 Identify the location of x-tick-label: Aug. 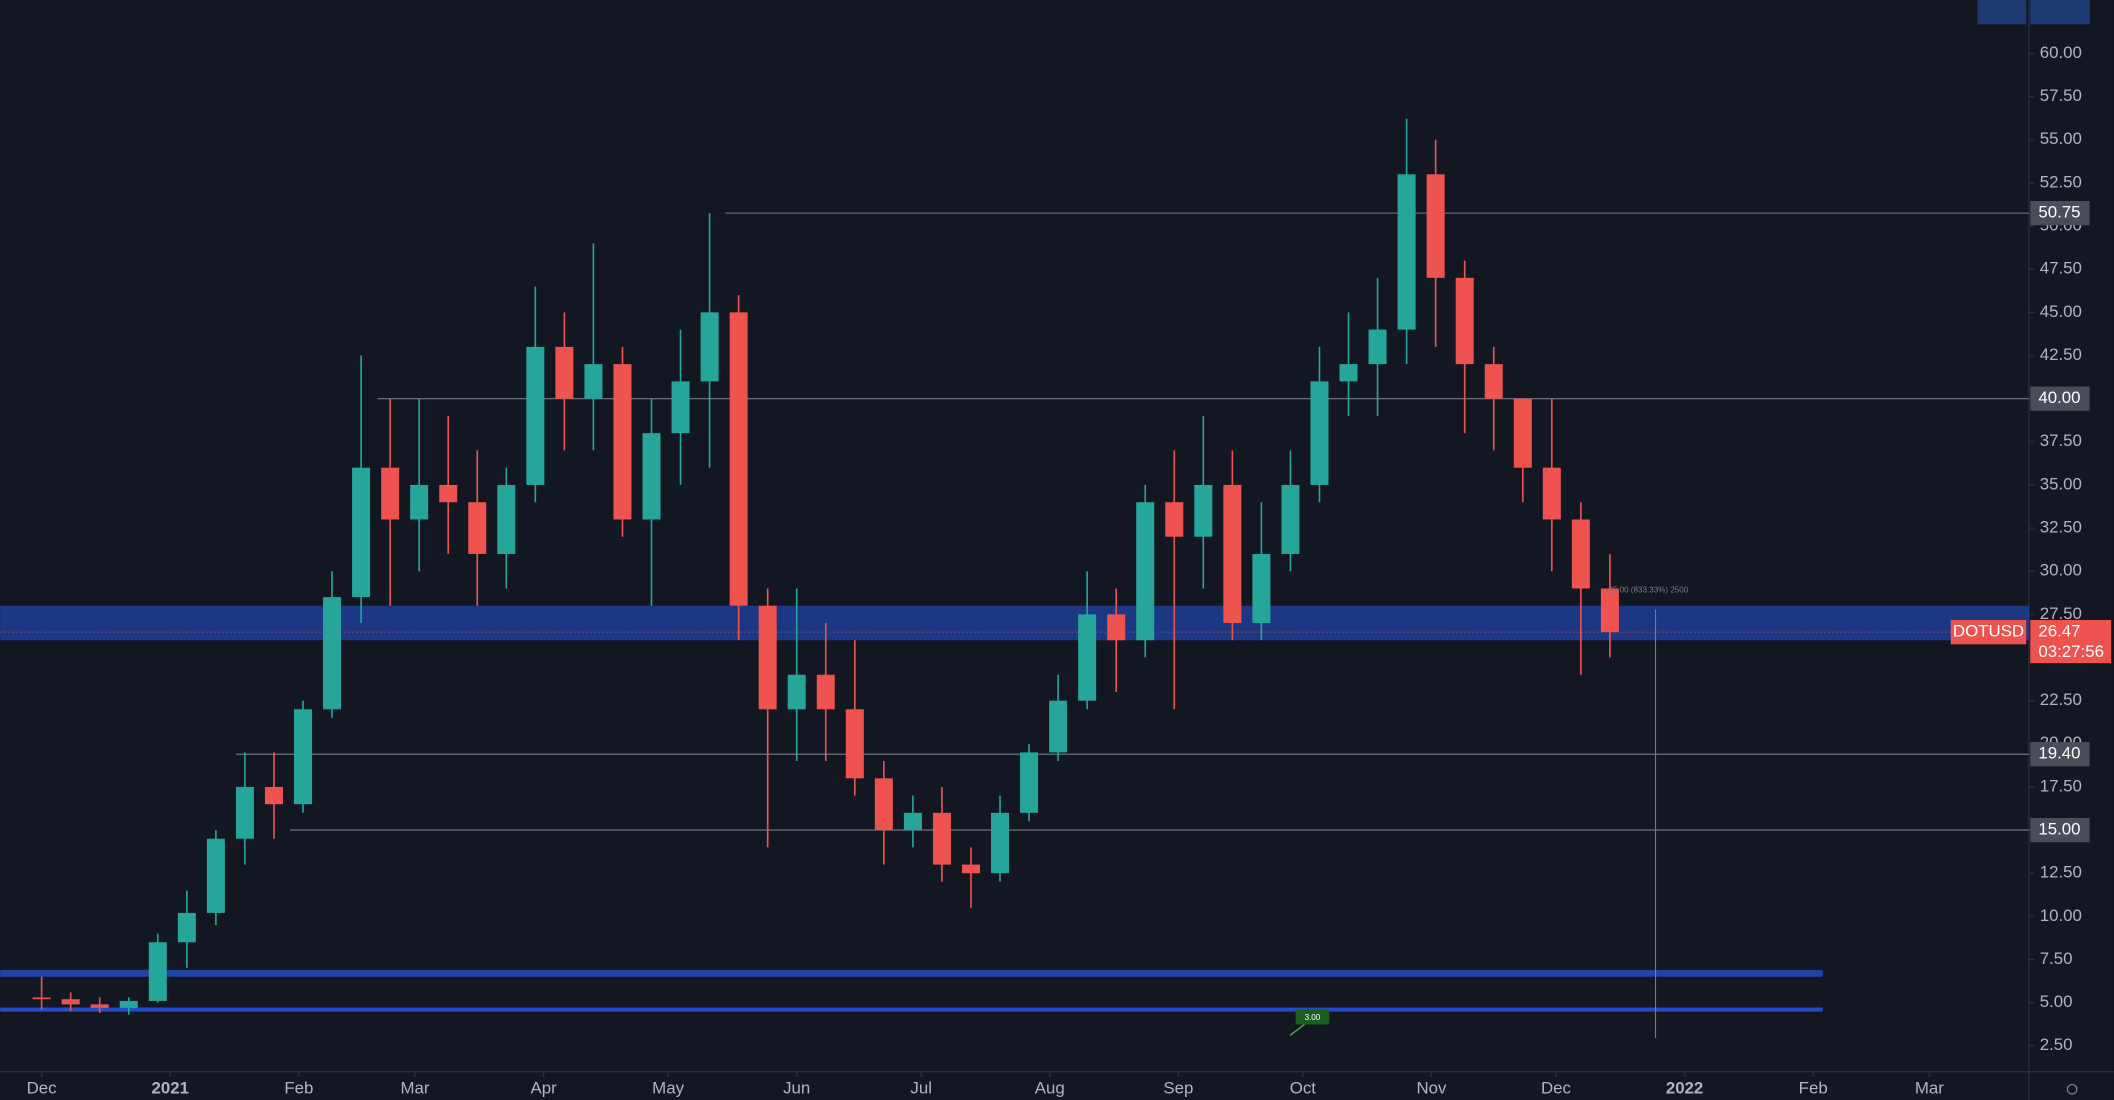
(1050, 1088).